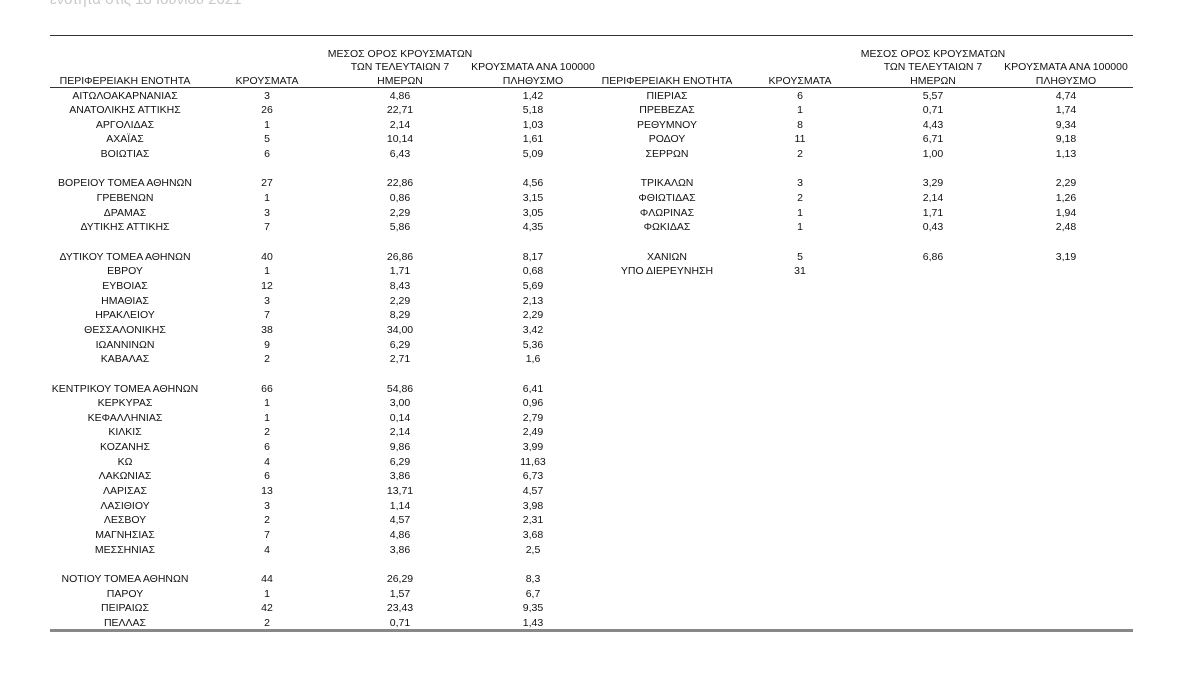  Describe the element at coordinates (125, 578) in the screenshot. I see `region-name: ΝΟΤΙΟΥ ΤΟΜΕΑ ΑΘΗΝΩΝ` at that location.